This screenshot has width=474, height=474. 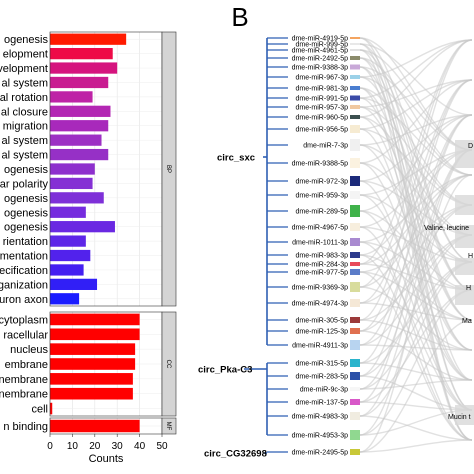 I want to click on mirna-label: dme-miR-4919-5p, so click(x=320, y=39).